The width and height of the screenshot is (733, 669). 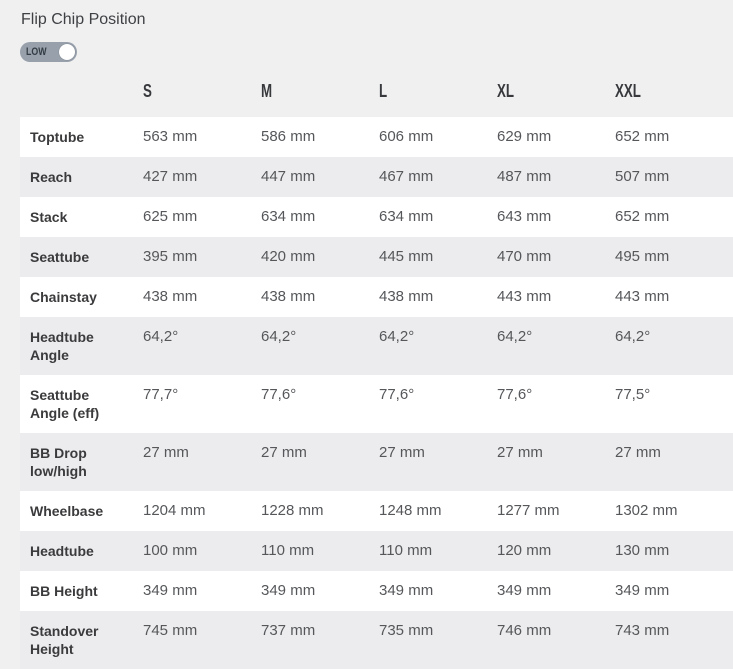 I want to click on value-cell: 420 mm, so click(x=288, y=256).